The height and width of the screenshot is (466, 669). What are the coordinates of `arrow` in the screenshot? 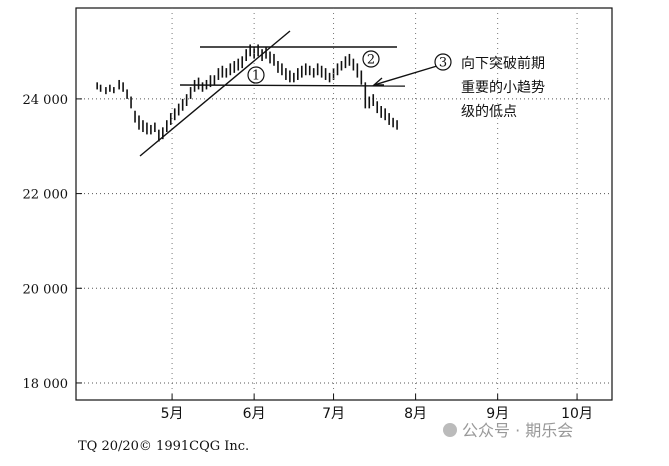 It's located at (405, 75).